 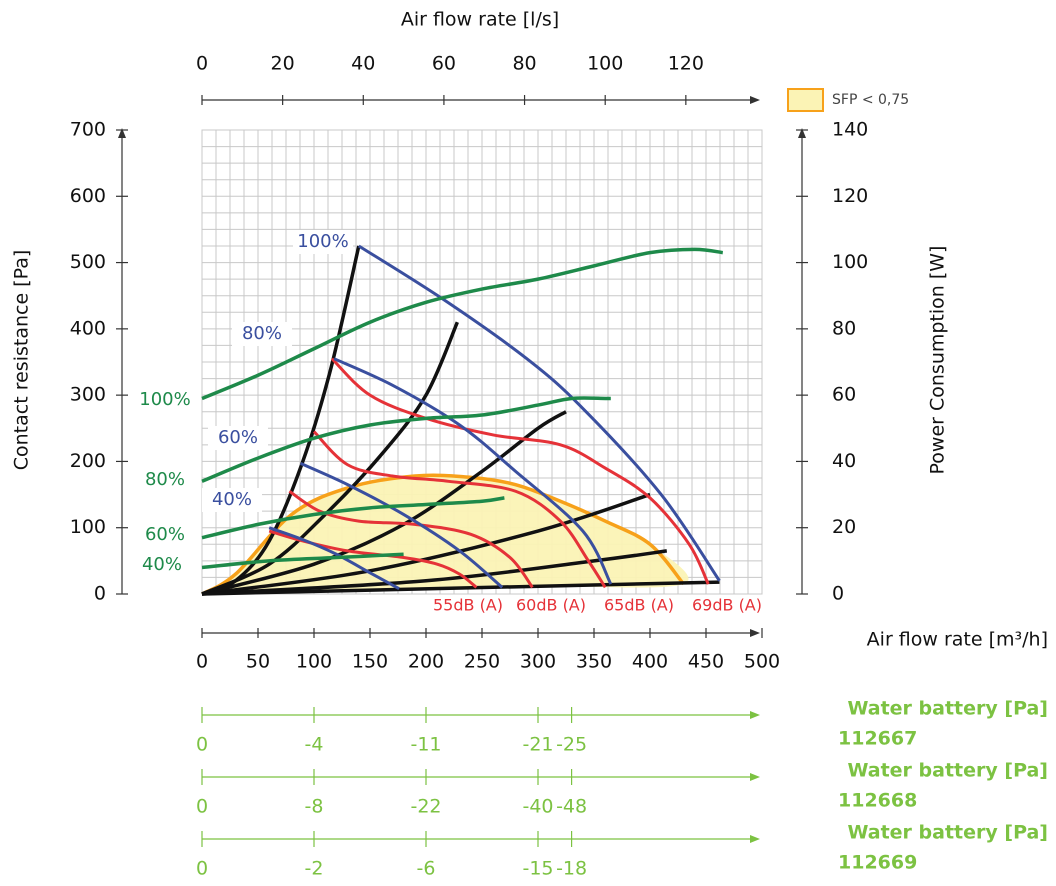 I want to click on top-axis-tick-label: 0, so click(x=202, y=64).